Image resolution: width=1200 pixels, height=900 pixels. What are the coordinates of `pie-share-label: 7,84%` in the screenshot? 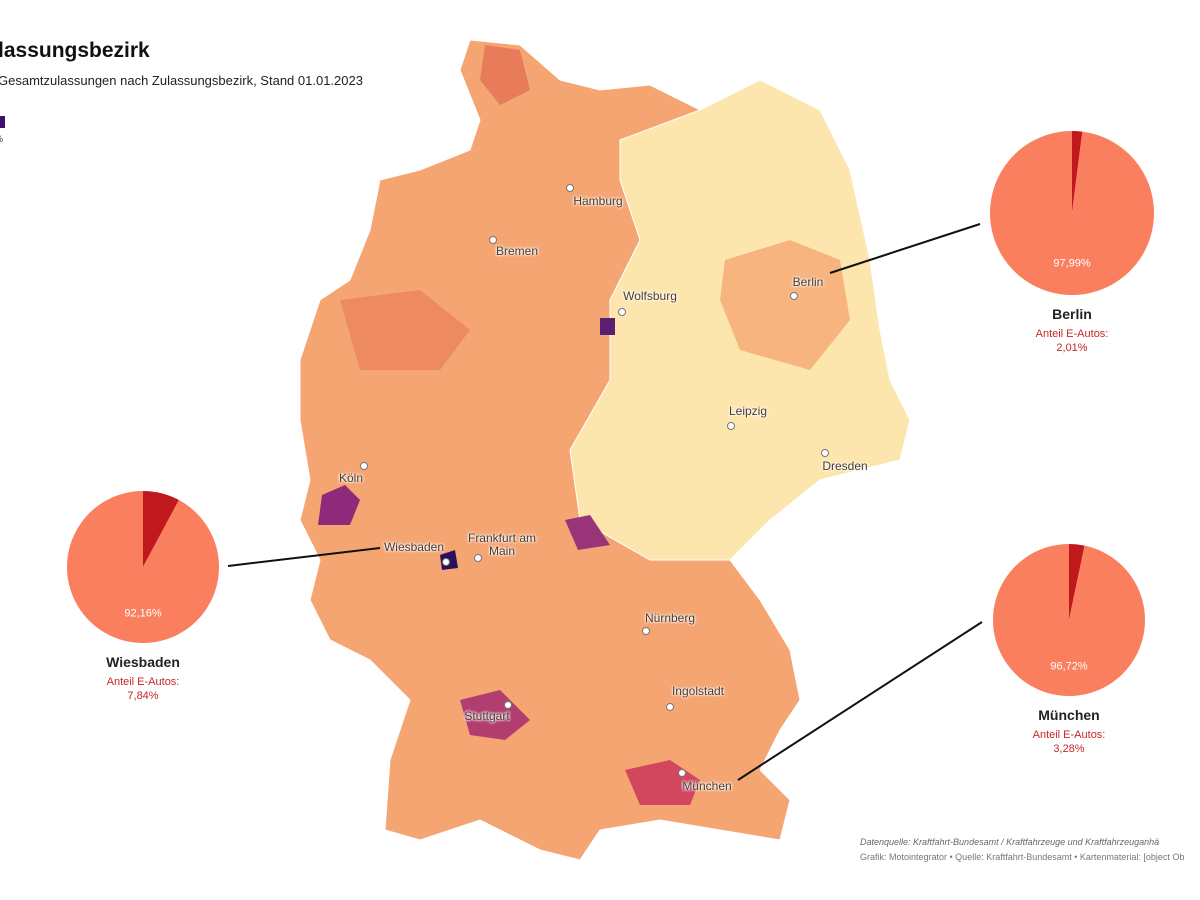 It's located at (142, 696).